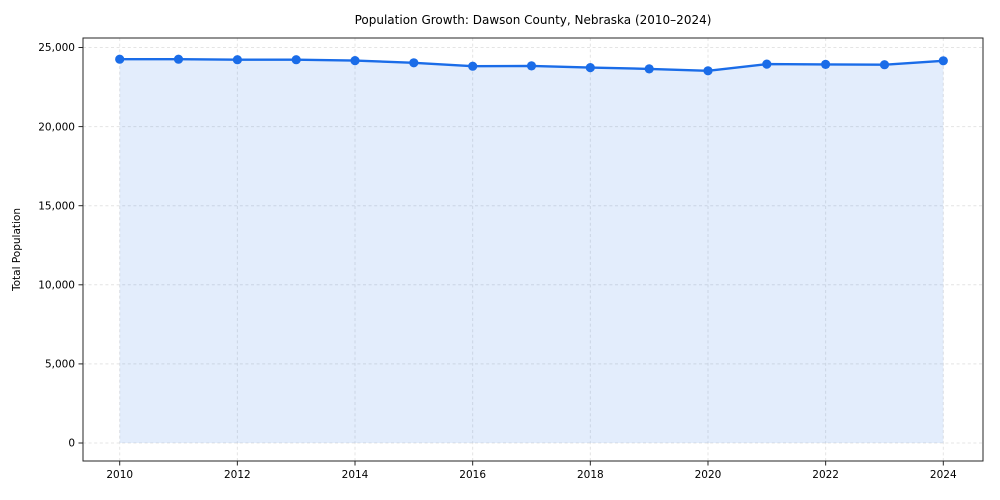  I want to click on x-tick-label: 2010, so click(119, 475).